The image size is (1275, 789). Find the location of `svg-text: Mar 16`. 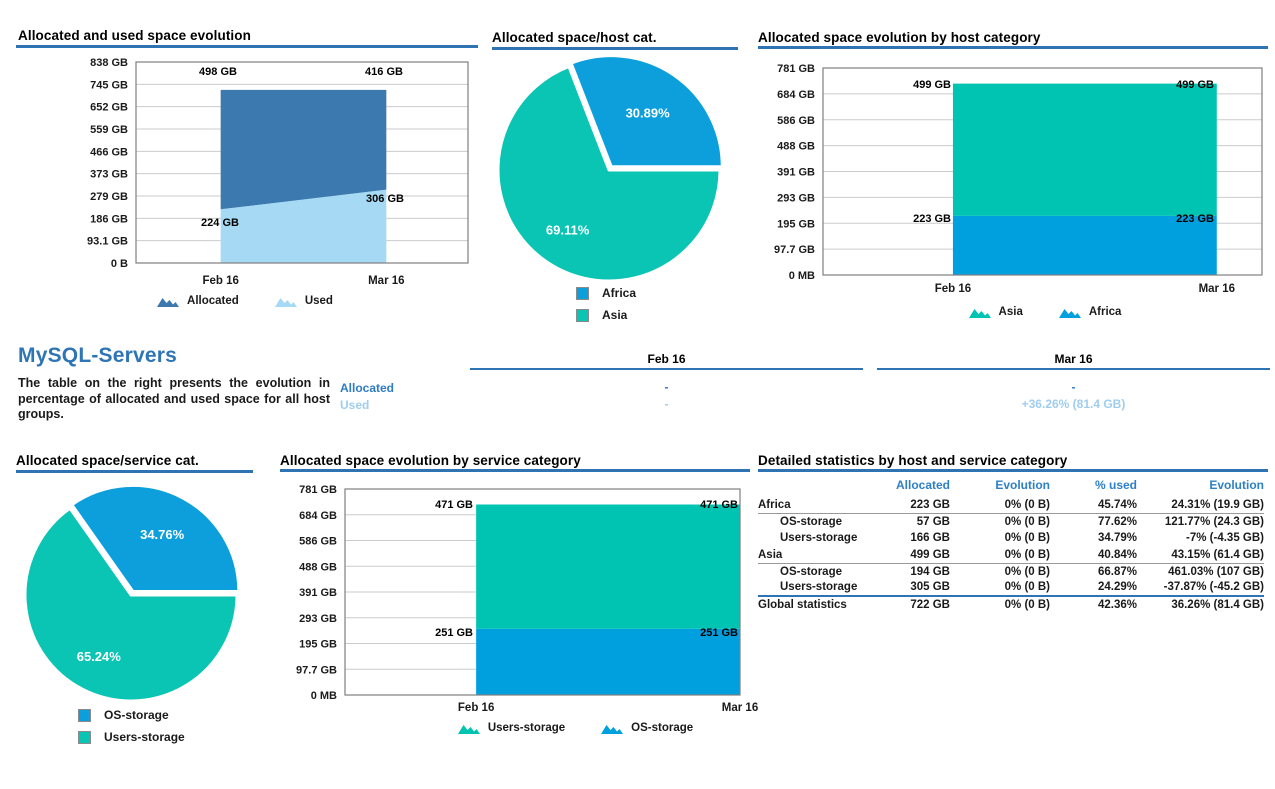

svg-text: Mar 16 is located at coordinates (386, 281).